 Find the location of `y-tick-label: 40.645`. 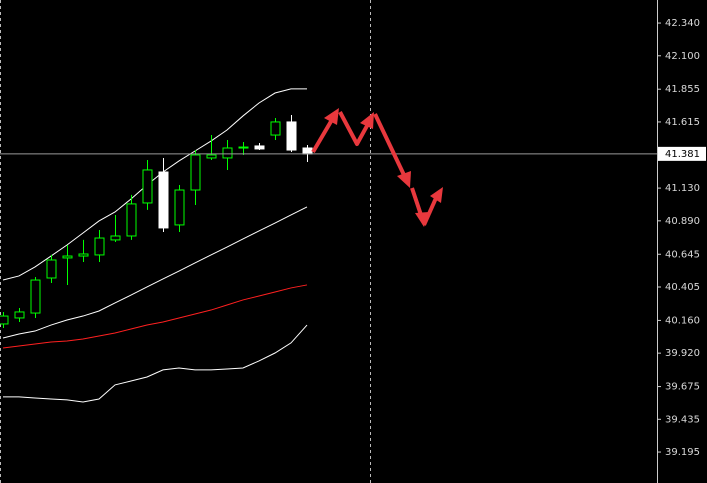

y-tick-label: 40.645 is located at coordinates (682, 254).